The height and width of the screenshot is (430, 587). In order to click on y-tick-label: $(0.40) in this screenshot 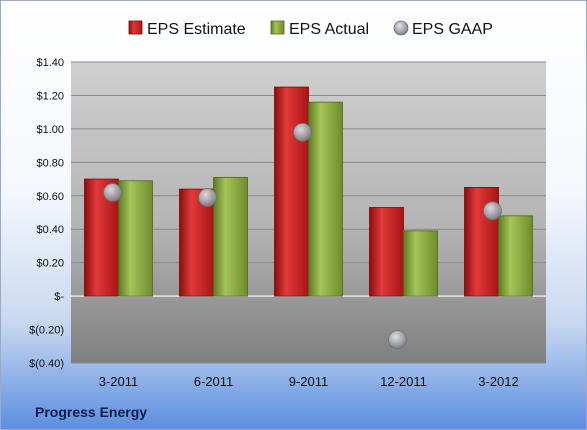, I will do `click(46, 364)`.